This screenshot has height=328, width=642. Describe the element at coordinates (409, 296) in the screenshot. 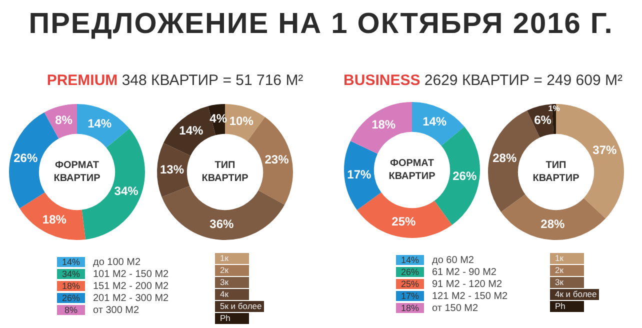

I see `text: 17%` at that location.